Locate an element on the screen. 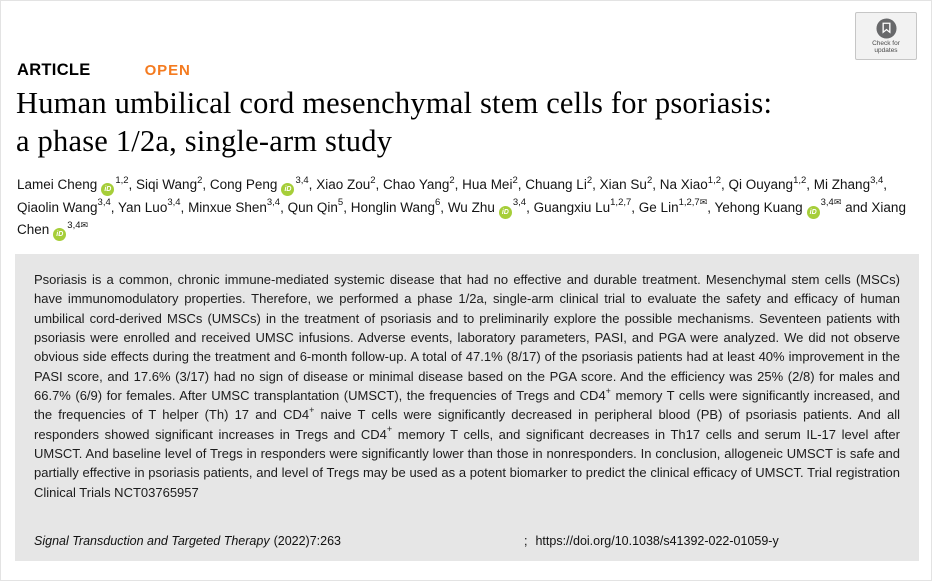 The height and width of the screenshot is (581, 932). author: Wu Zhu iD3,4 is located at coordinates (487, 208).